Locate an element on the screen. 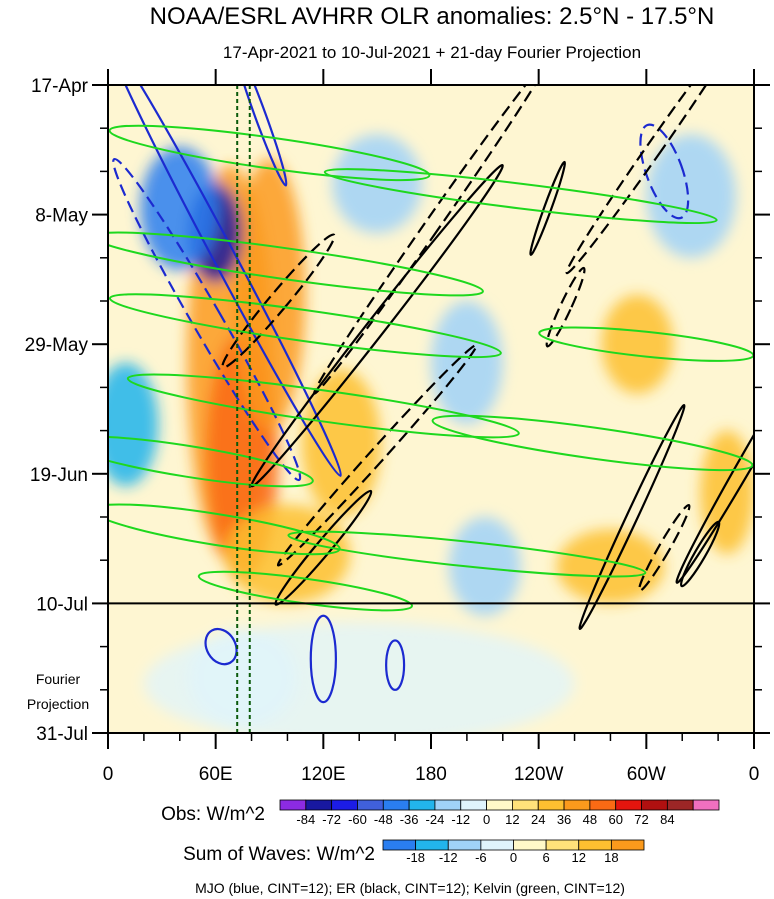 This screenshot has width=774, height=899. colorbar-level-label: 72 is located at coordinates (641, 819).